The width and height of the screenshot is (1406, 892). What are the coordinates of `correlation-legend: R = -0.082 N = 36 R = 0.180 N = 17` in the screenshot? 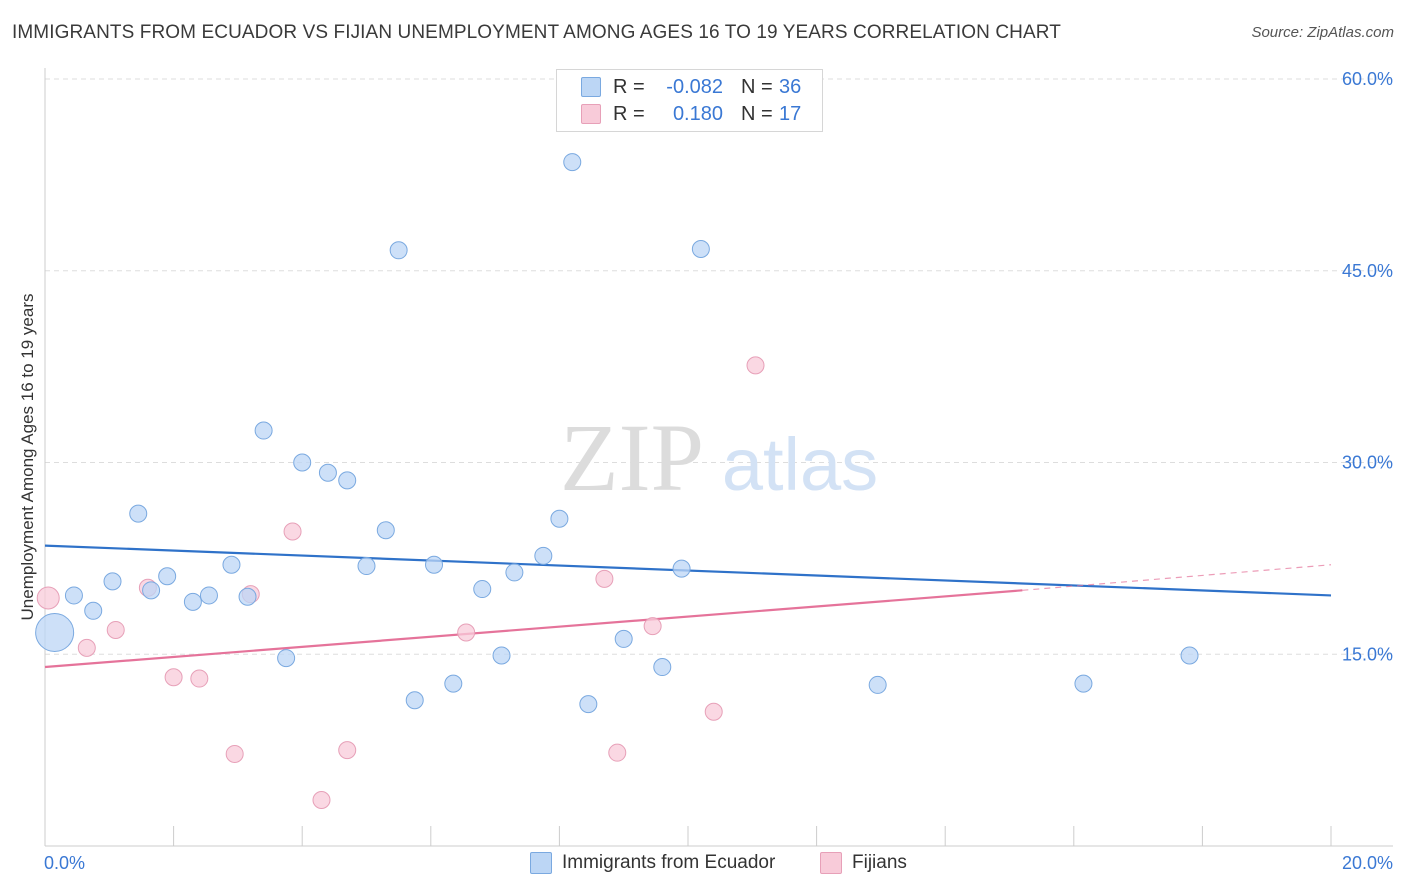 It's located at (689, 100).